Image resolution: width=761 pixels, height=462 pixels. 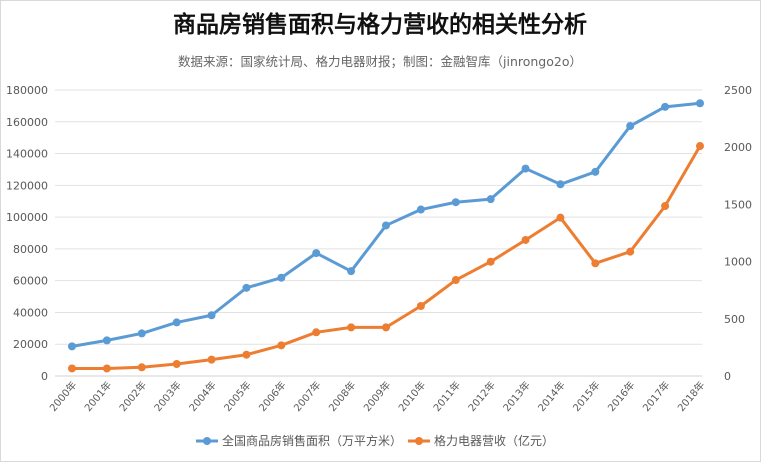 What do you see at coordinates (272, 397) in the screenshot?
I see `x-tick-label: 2006年` at bounding box center [272, 397].